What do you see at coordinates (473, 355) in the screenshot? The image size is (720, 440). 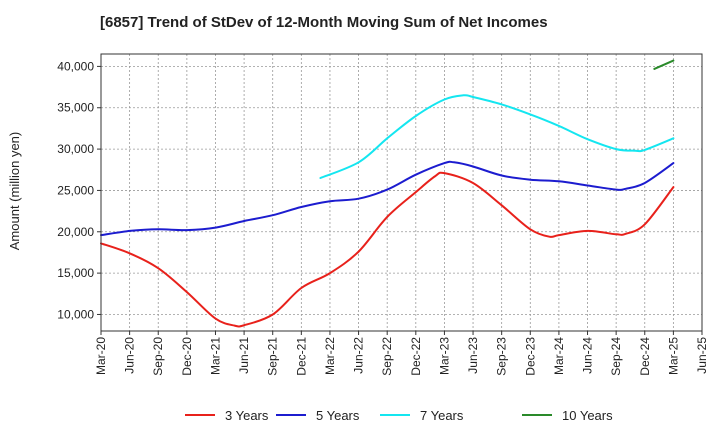 I see `x-tick-label: Jun-23` at bounding box center [473, 355].